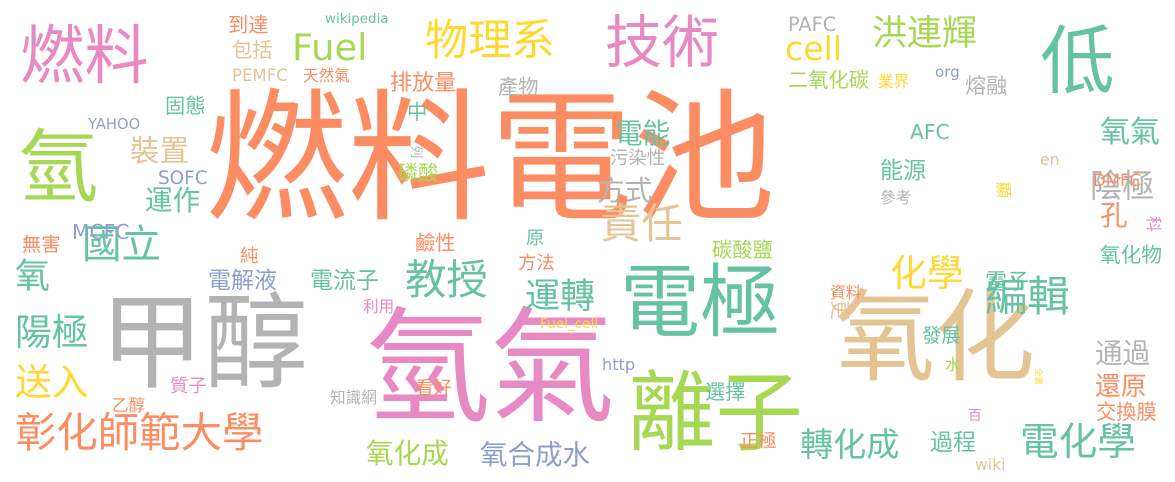 Image resolution: width=1175 pixels, height=482 pixels. What do you see at coordinates (812, 24) in the screenshot?
I see `word-pafc: PAFC` at bounding box center [812, 24].